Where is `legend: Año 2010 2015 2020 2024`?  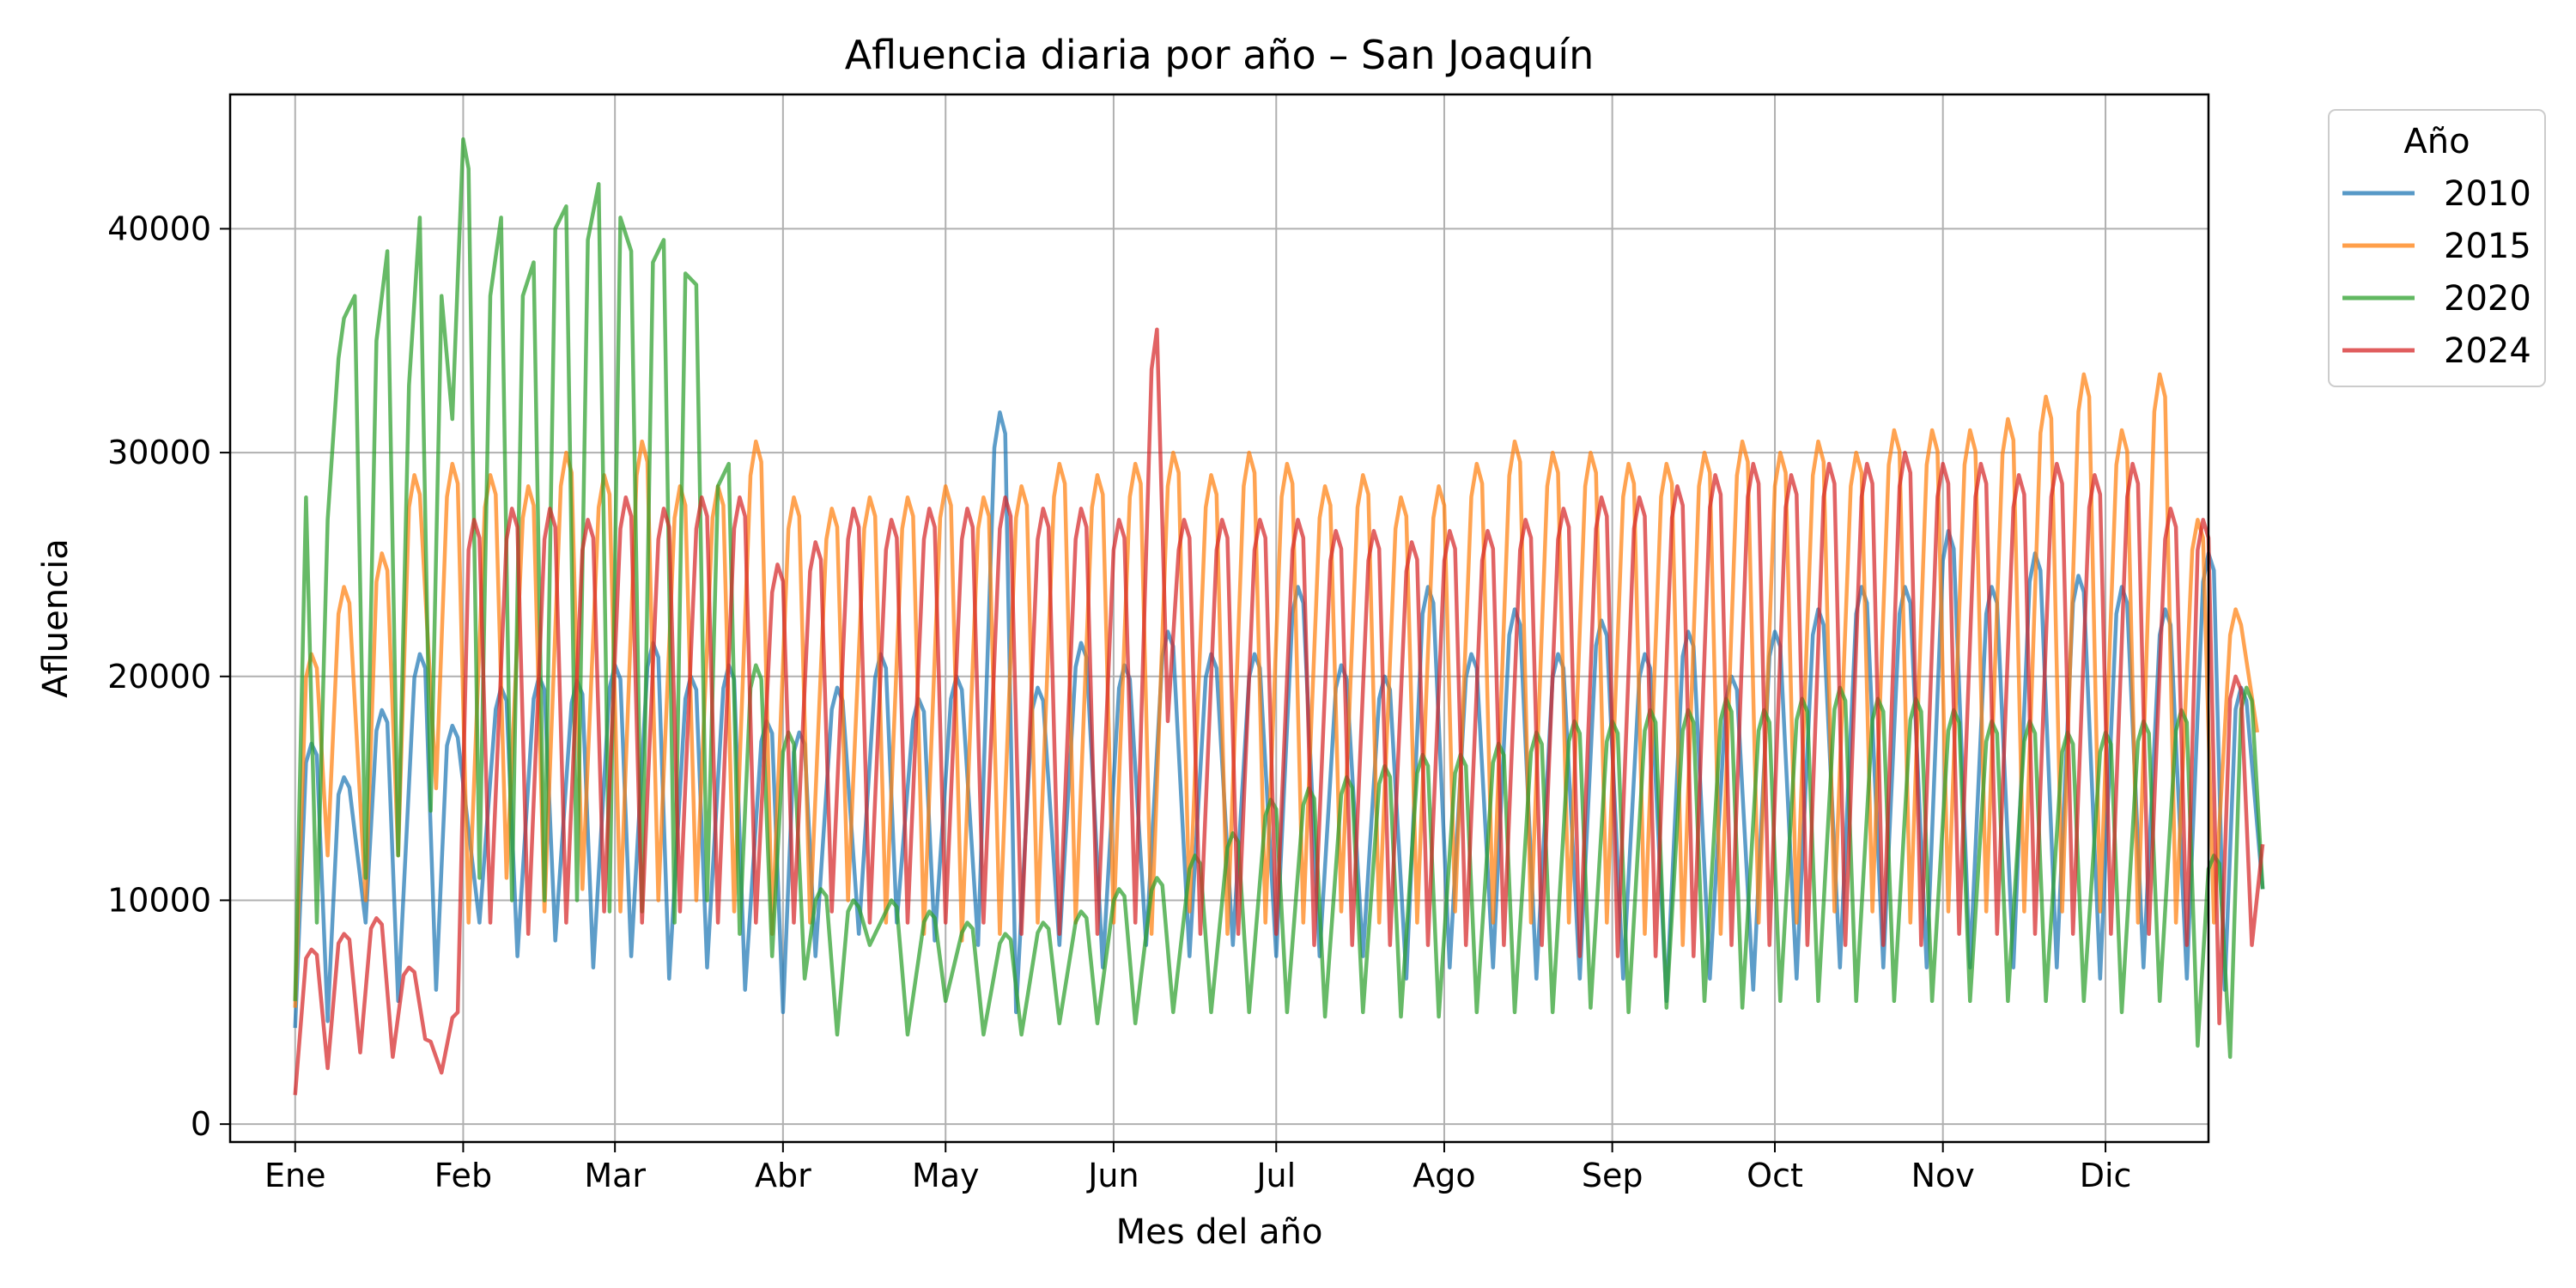 legend: Año 2010 2015 2020 2024 is located at coordinates (2437, 248).